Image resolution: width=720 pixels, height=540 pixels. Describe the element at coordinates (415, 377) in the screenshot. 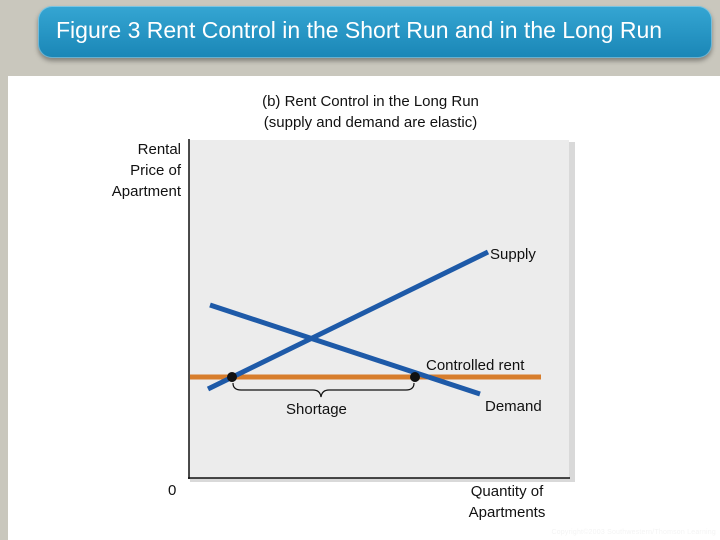

I see `quantity-demanded-point` at that location.